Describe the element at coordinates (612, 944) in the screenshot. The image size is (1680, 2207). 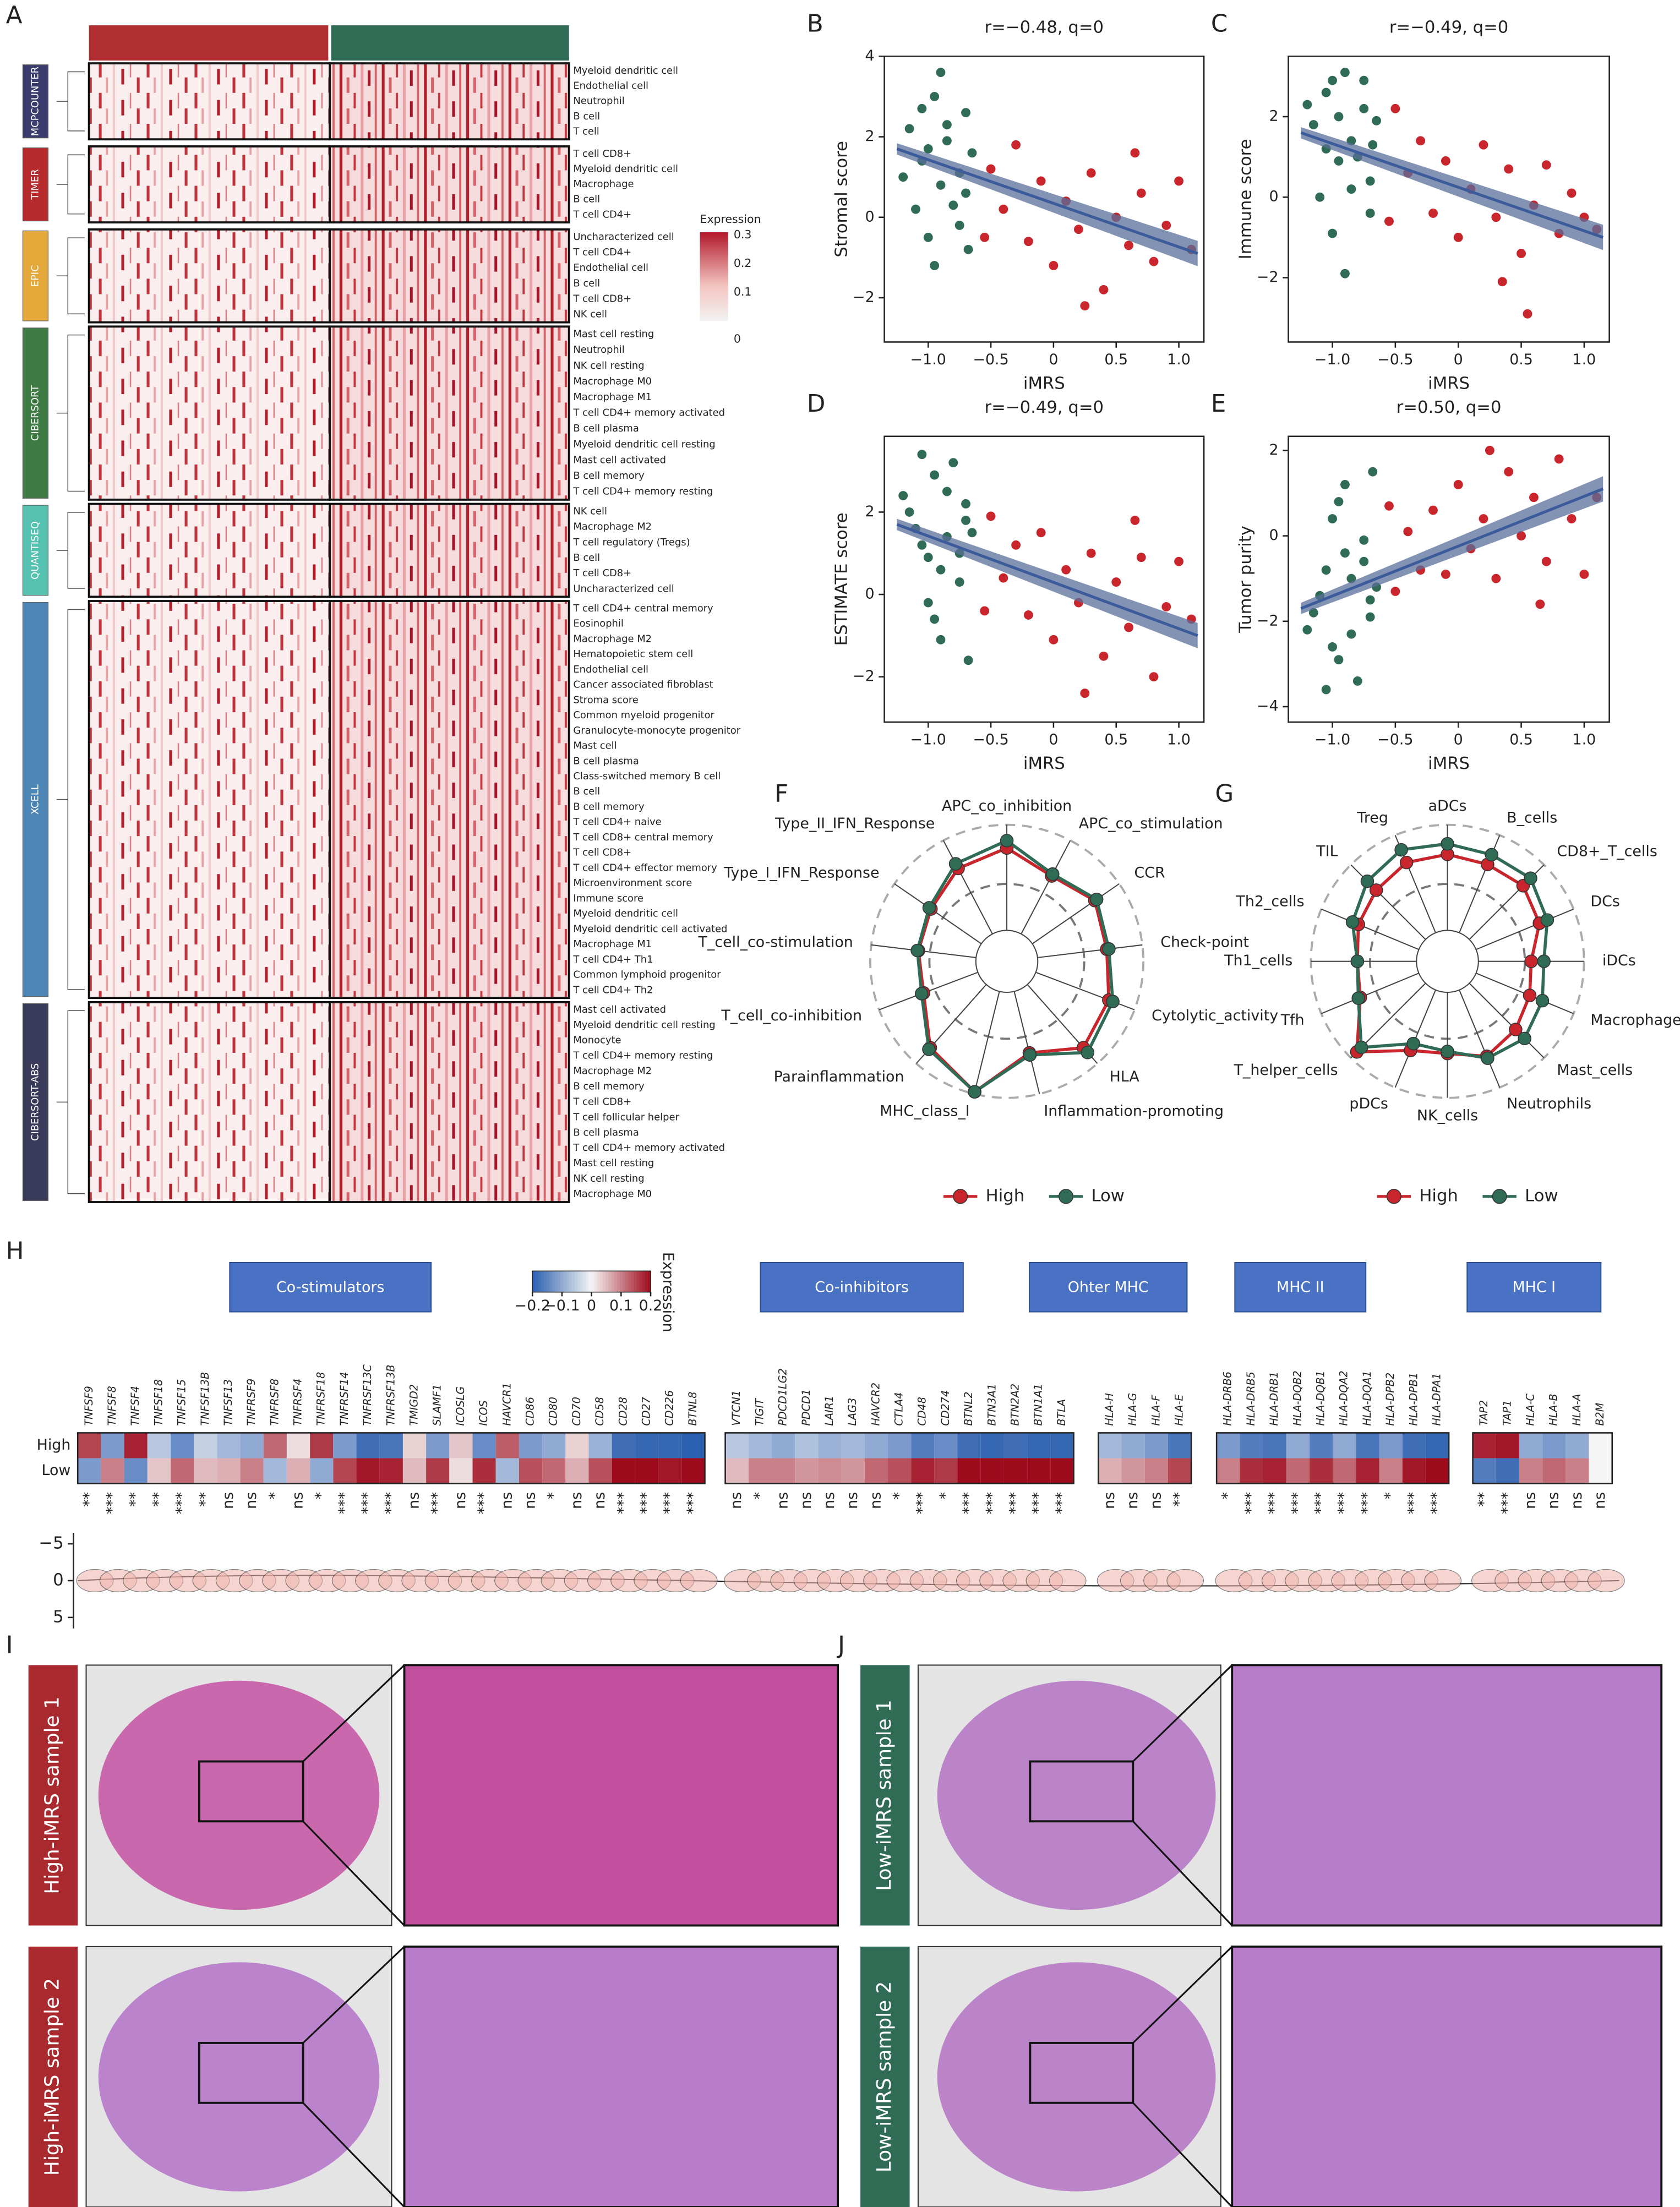
I see `row-label: Macrophage M1` at that location.